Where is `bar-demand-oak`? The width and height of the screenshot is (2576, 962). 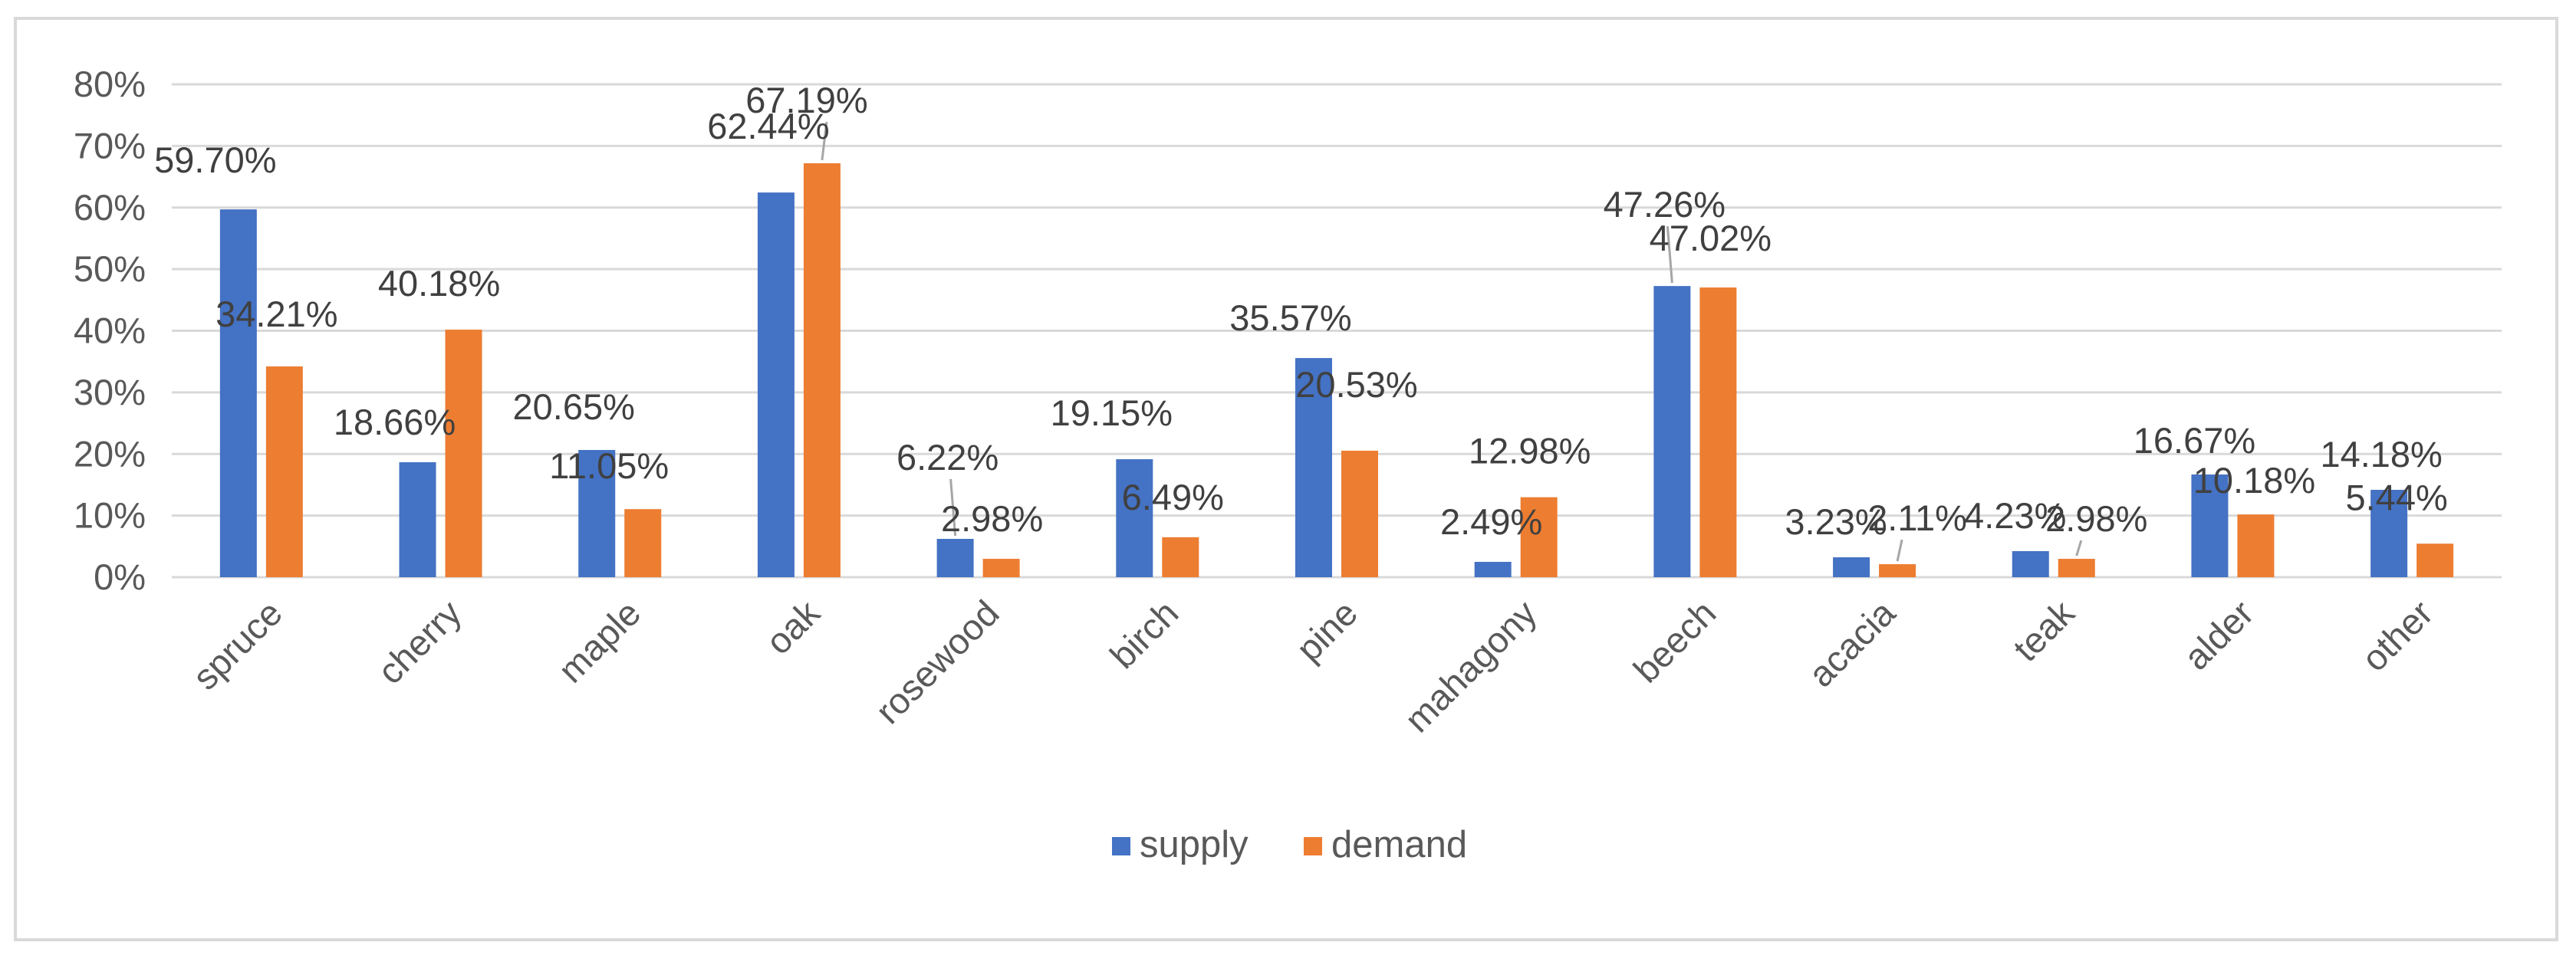 bar-demand-oak is located at coordinates (822, 370).